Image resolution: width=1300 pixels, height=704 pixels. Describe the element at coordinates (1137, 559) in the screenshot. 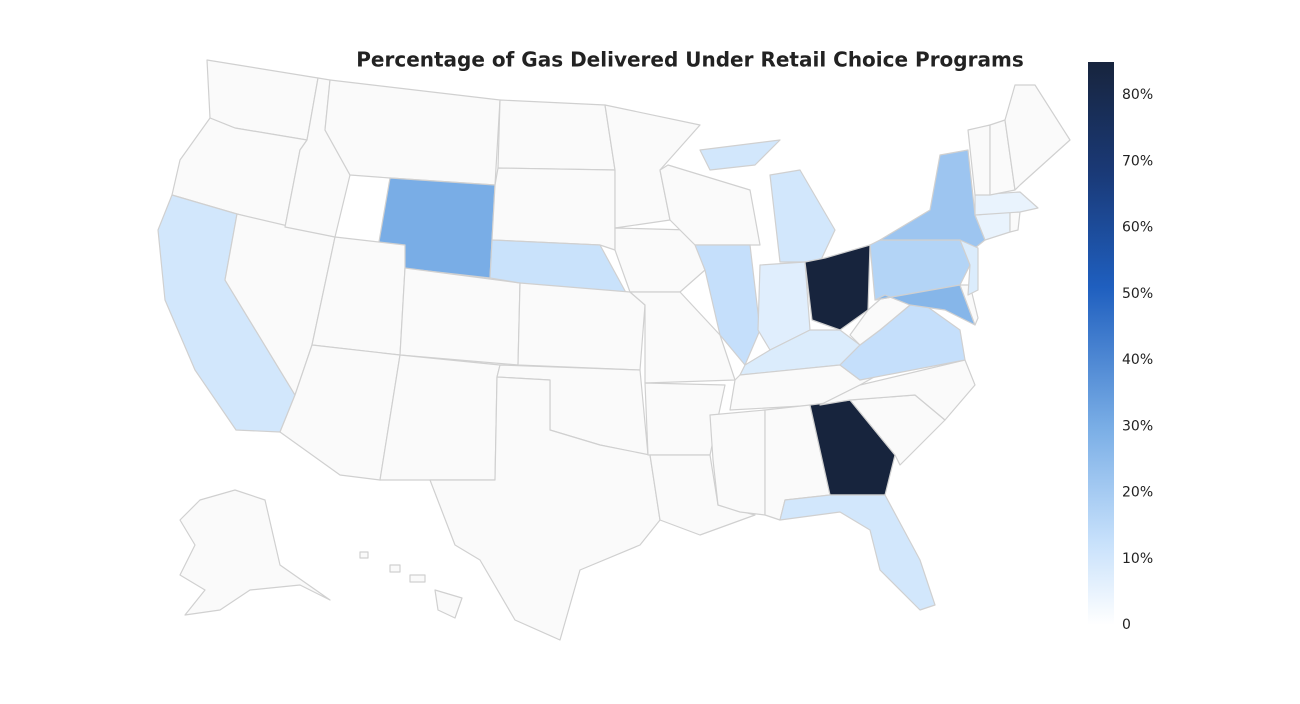

I see `colorbar-tick-label: 10%` at that location.